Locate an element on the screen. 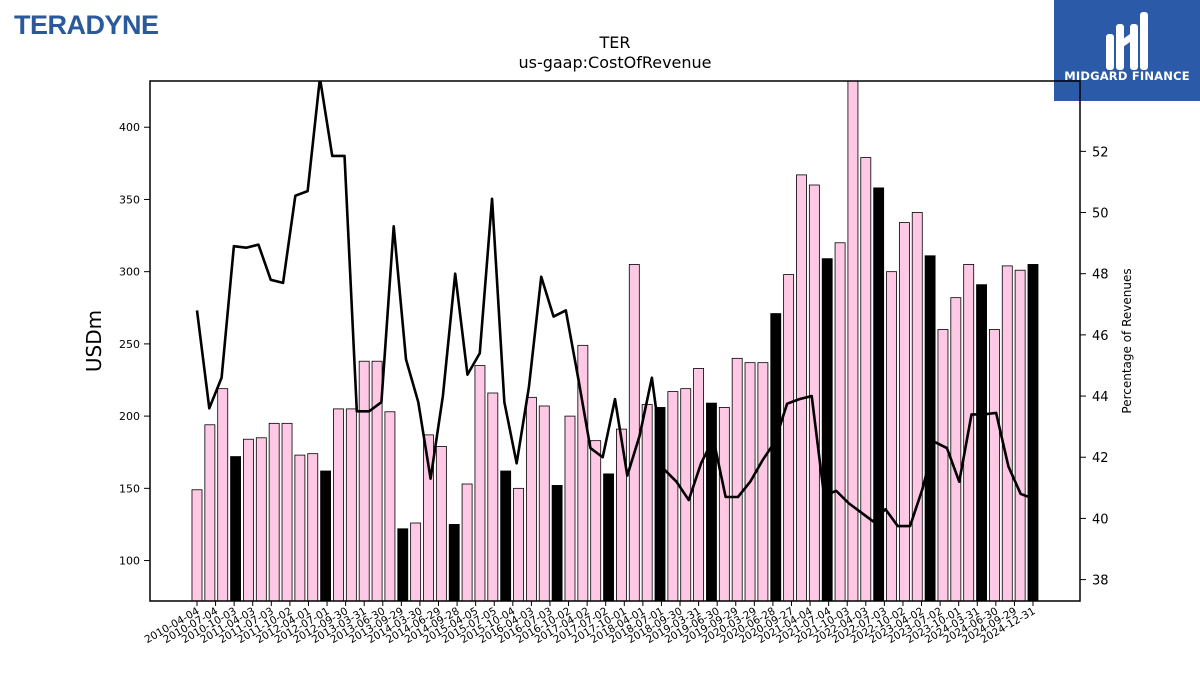 The image size is (1200, 675). midgard-finance-logo: MIDGARD FINANCE is located at coordinates (1127, 50).